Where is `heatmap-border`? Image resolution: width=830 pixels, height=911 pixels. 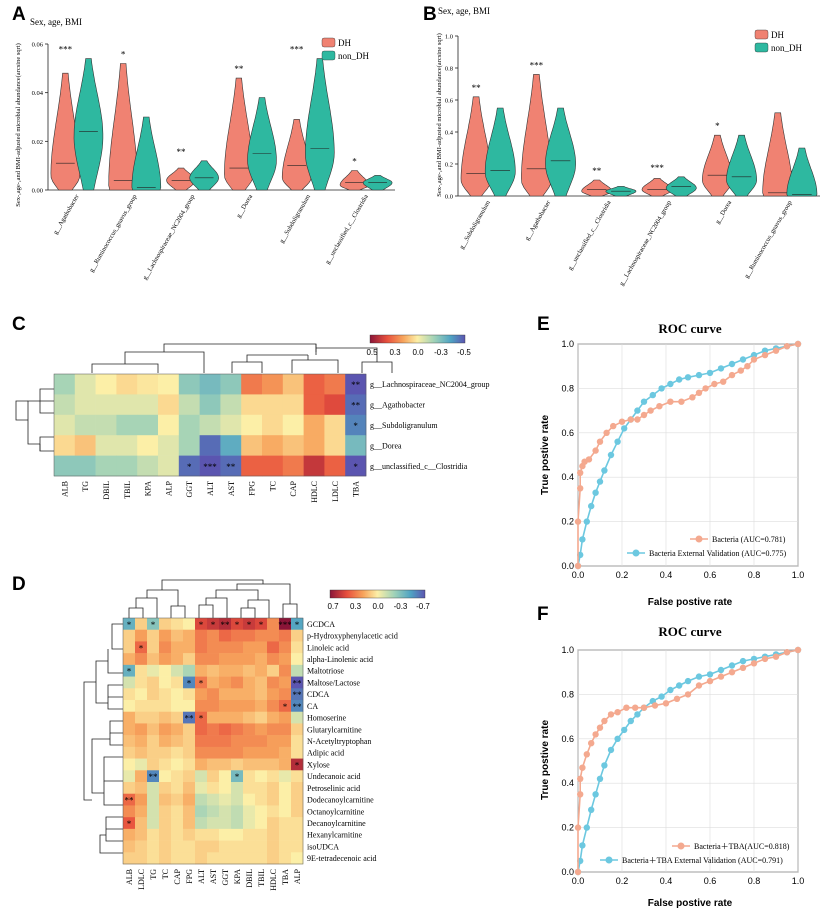 heatmap-border is located at coordinates (213, 741).